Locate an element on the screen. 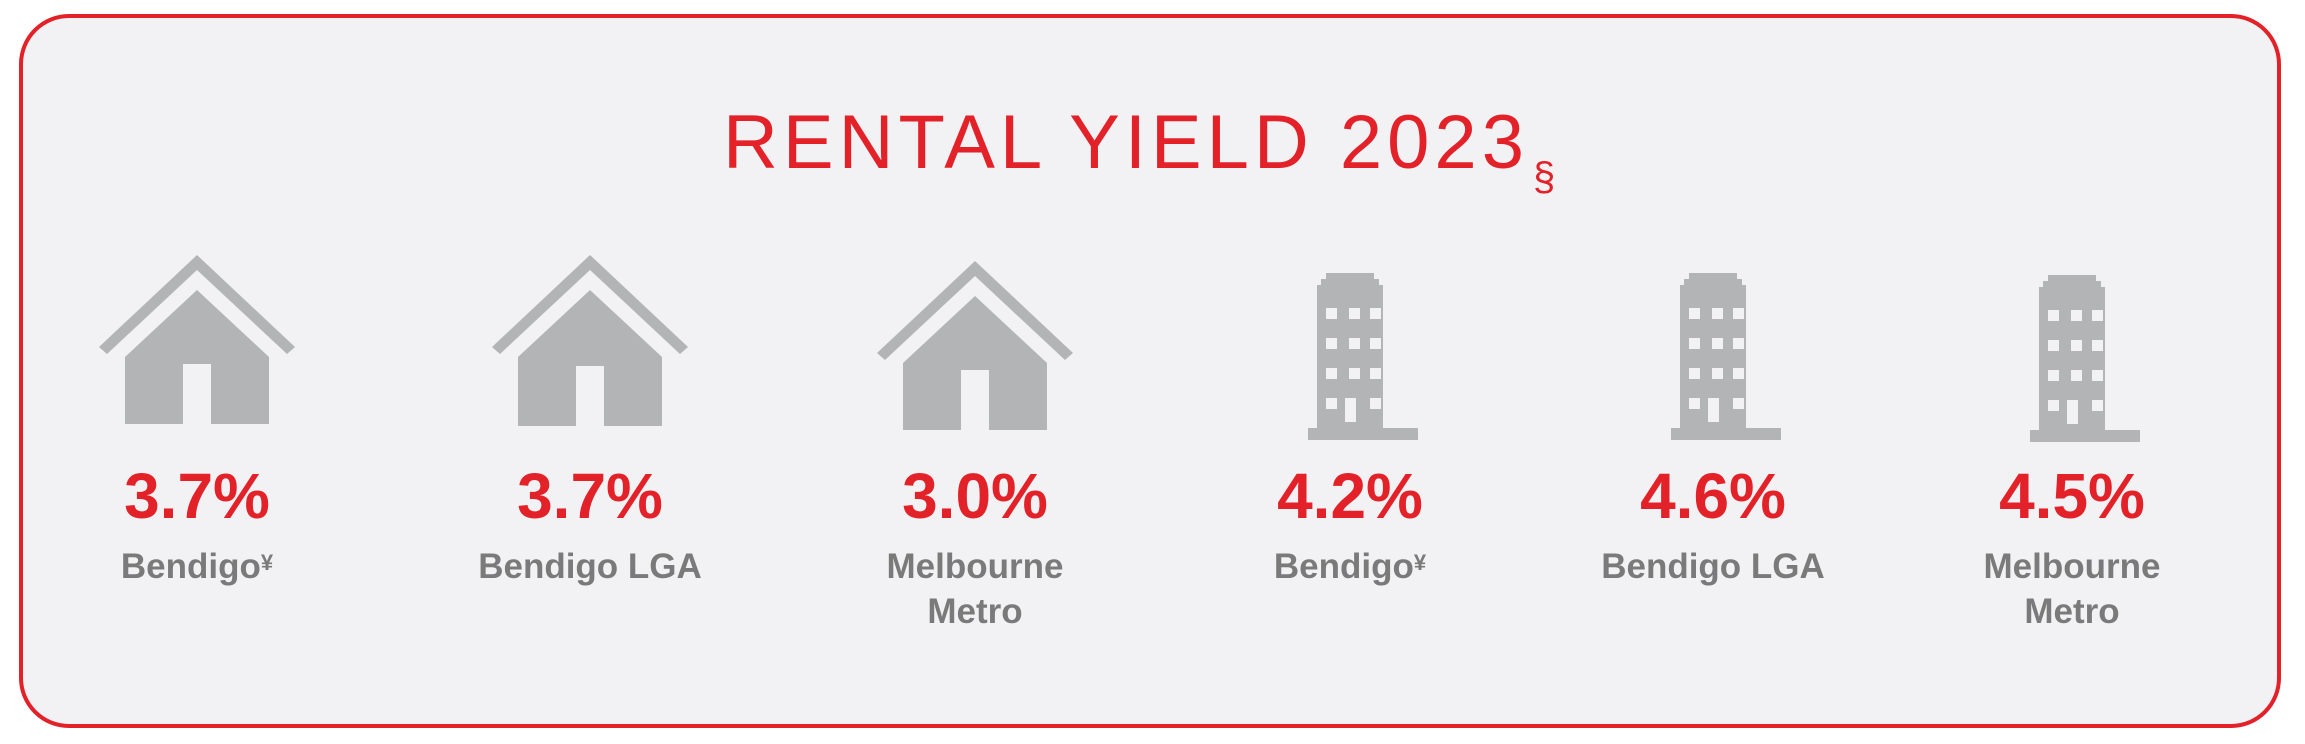 This screenshot has width=2305, height=744. yield-item-apartment-bendigo: 4.2% Bendigo¥ is located at coordinates (1350, 480).